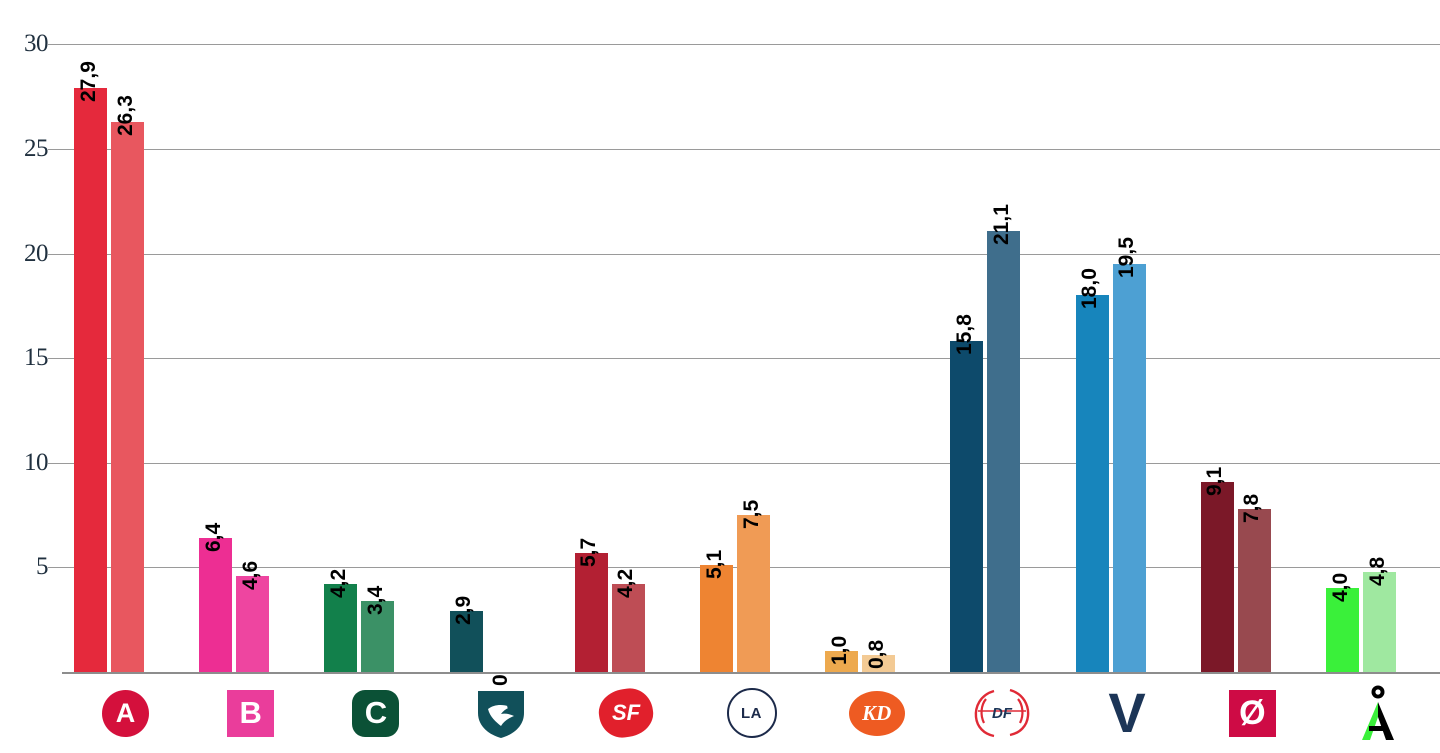  I want to click on party-logo-c: C, so click(376, 713).